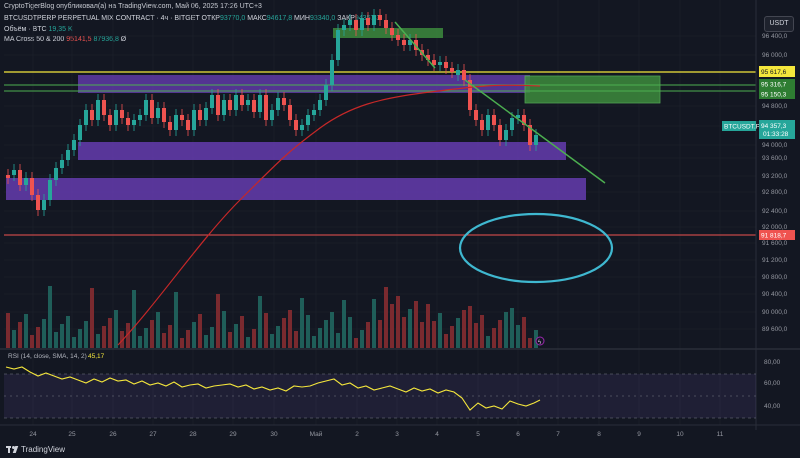 This screenshot has height=458, width=800. What do you see at coordinates (536, 248) in the screenshot?
I see `drawn-circle-annotation` at bounding box center [536, 248].